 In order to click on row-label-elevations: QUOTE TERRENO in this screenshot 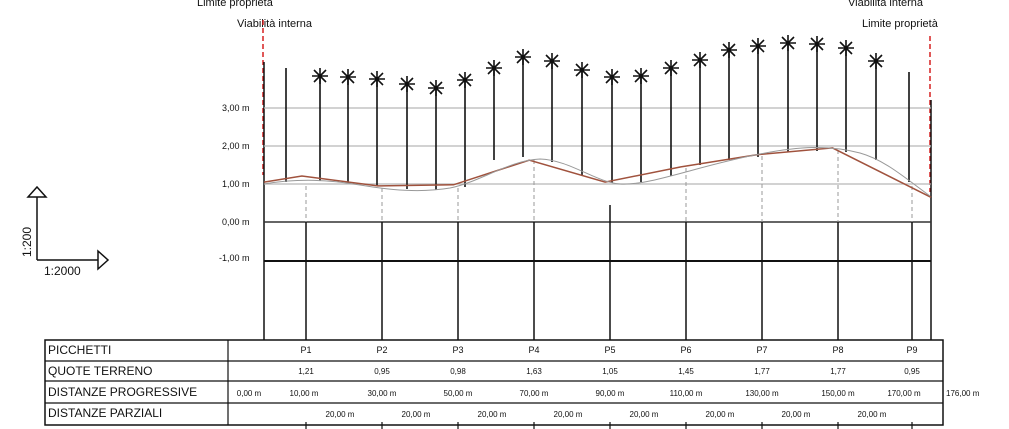, I will do `click(100, 371)`.